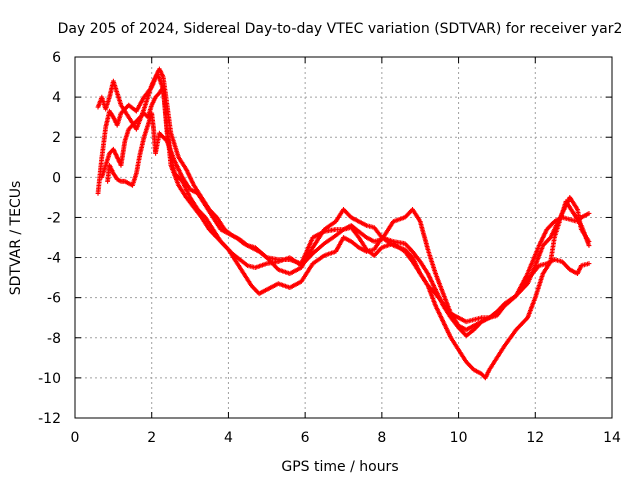  I want to click on x-tick-label: 8, so click(381, 438).